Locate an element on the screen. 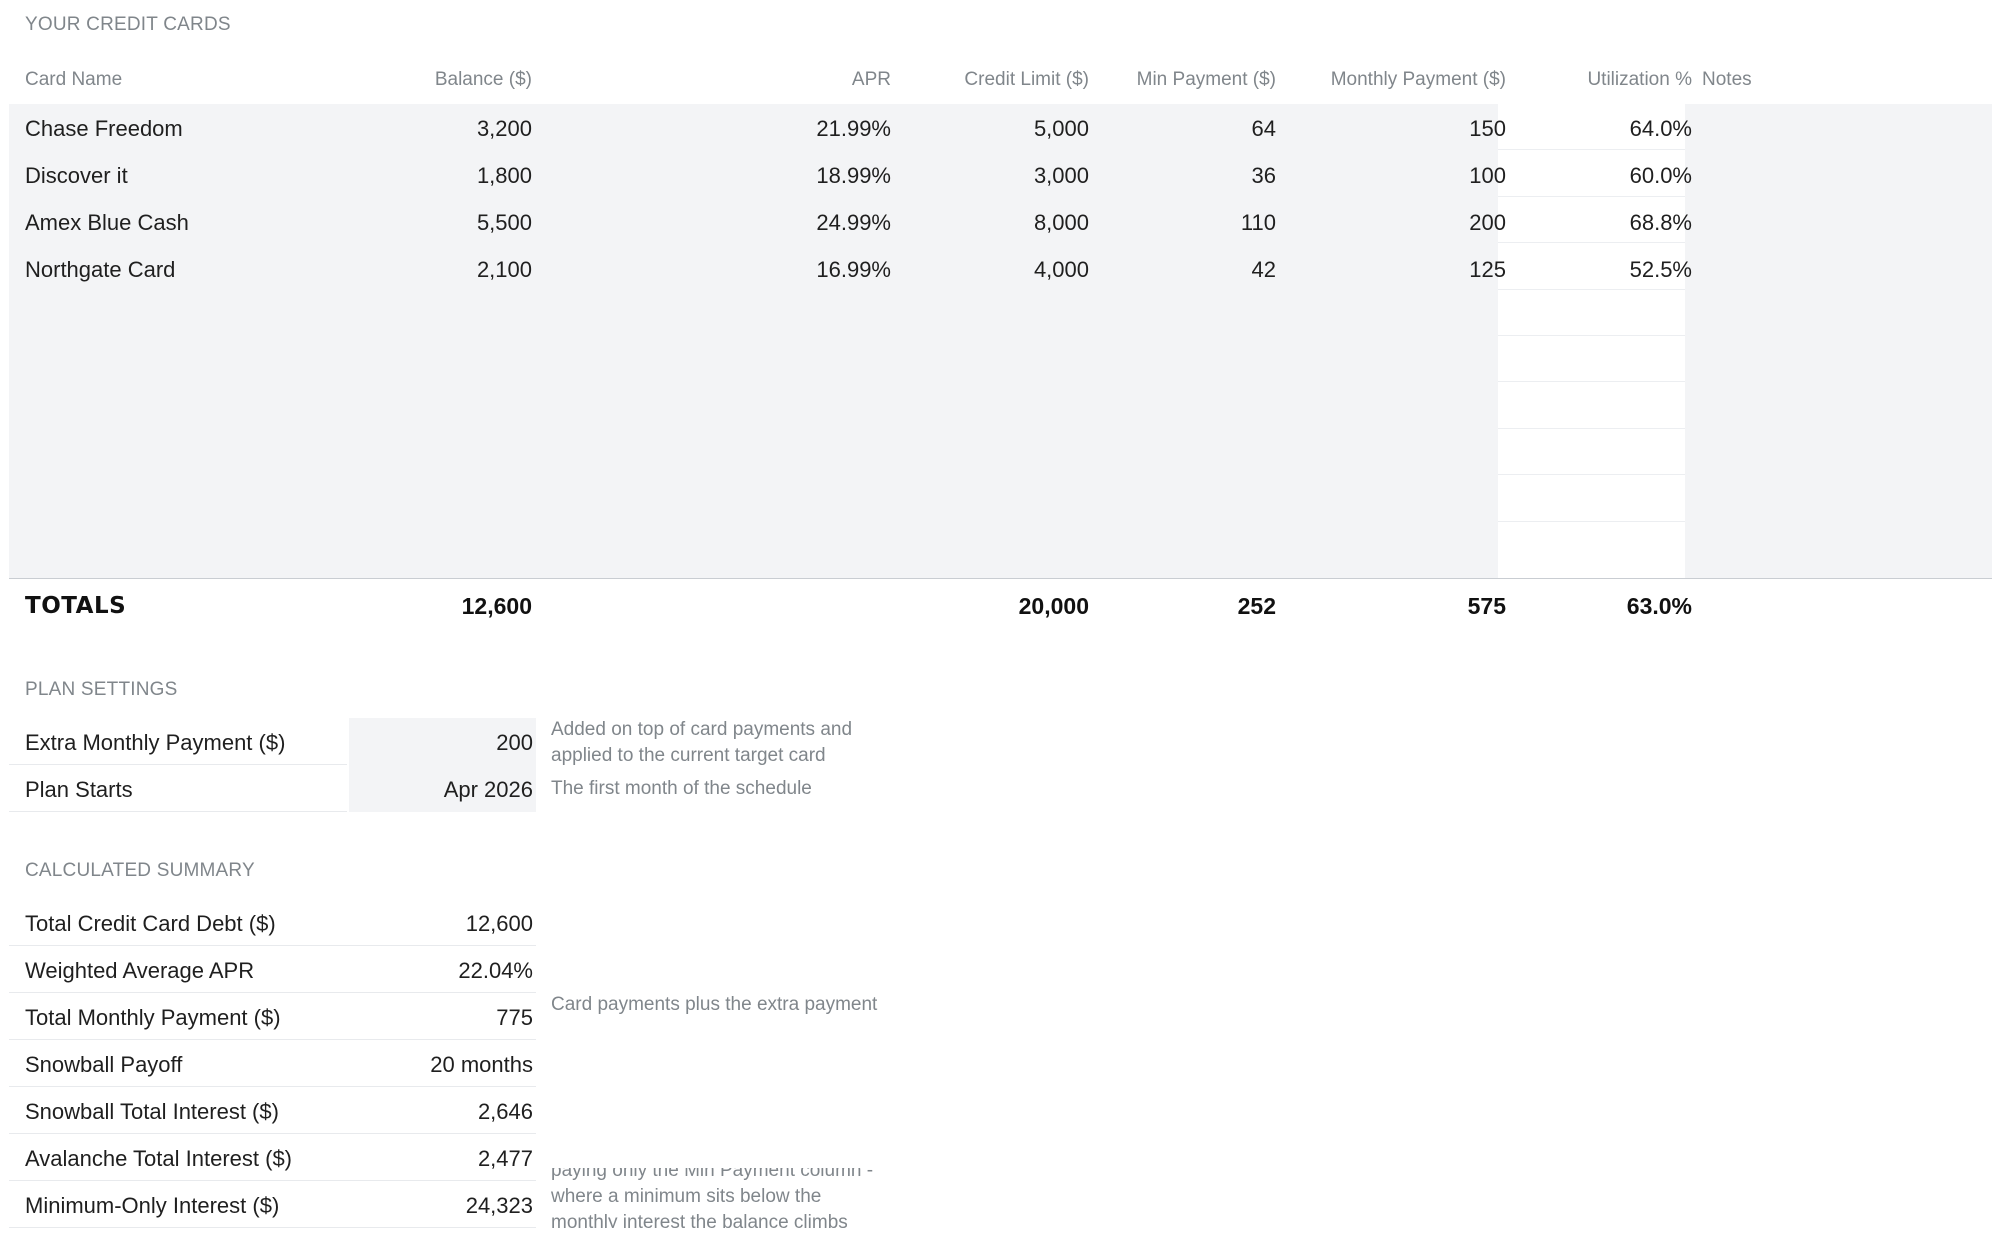 The height and width of the screenshot is (1239, 2000). credit-limit-cell: 8,000 is located at coordinates (1061, 222).